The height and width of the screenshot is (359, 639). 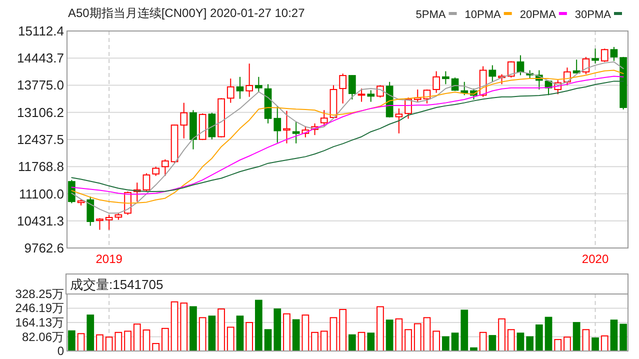 I want to click on y-tick-label: 328.25万, so click(x=39, y=294).